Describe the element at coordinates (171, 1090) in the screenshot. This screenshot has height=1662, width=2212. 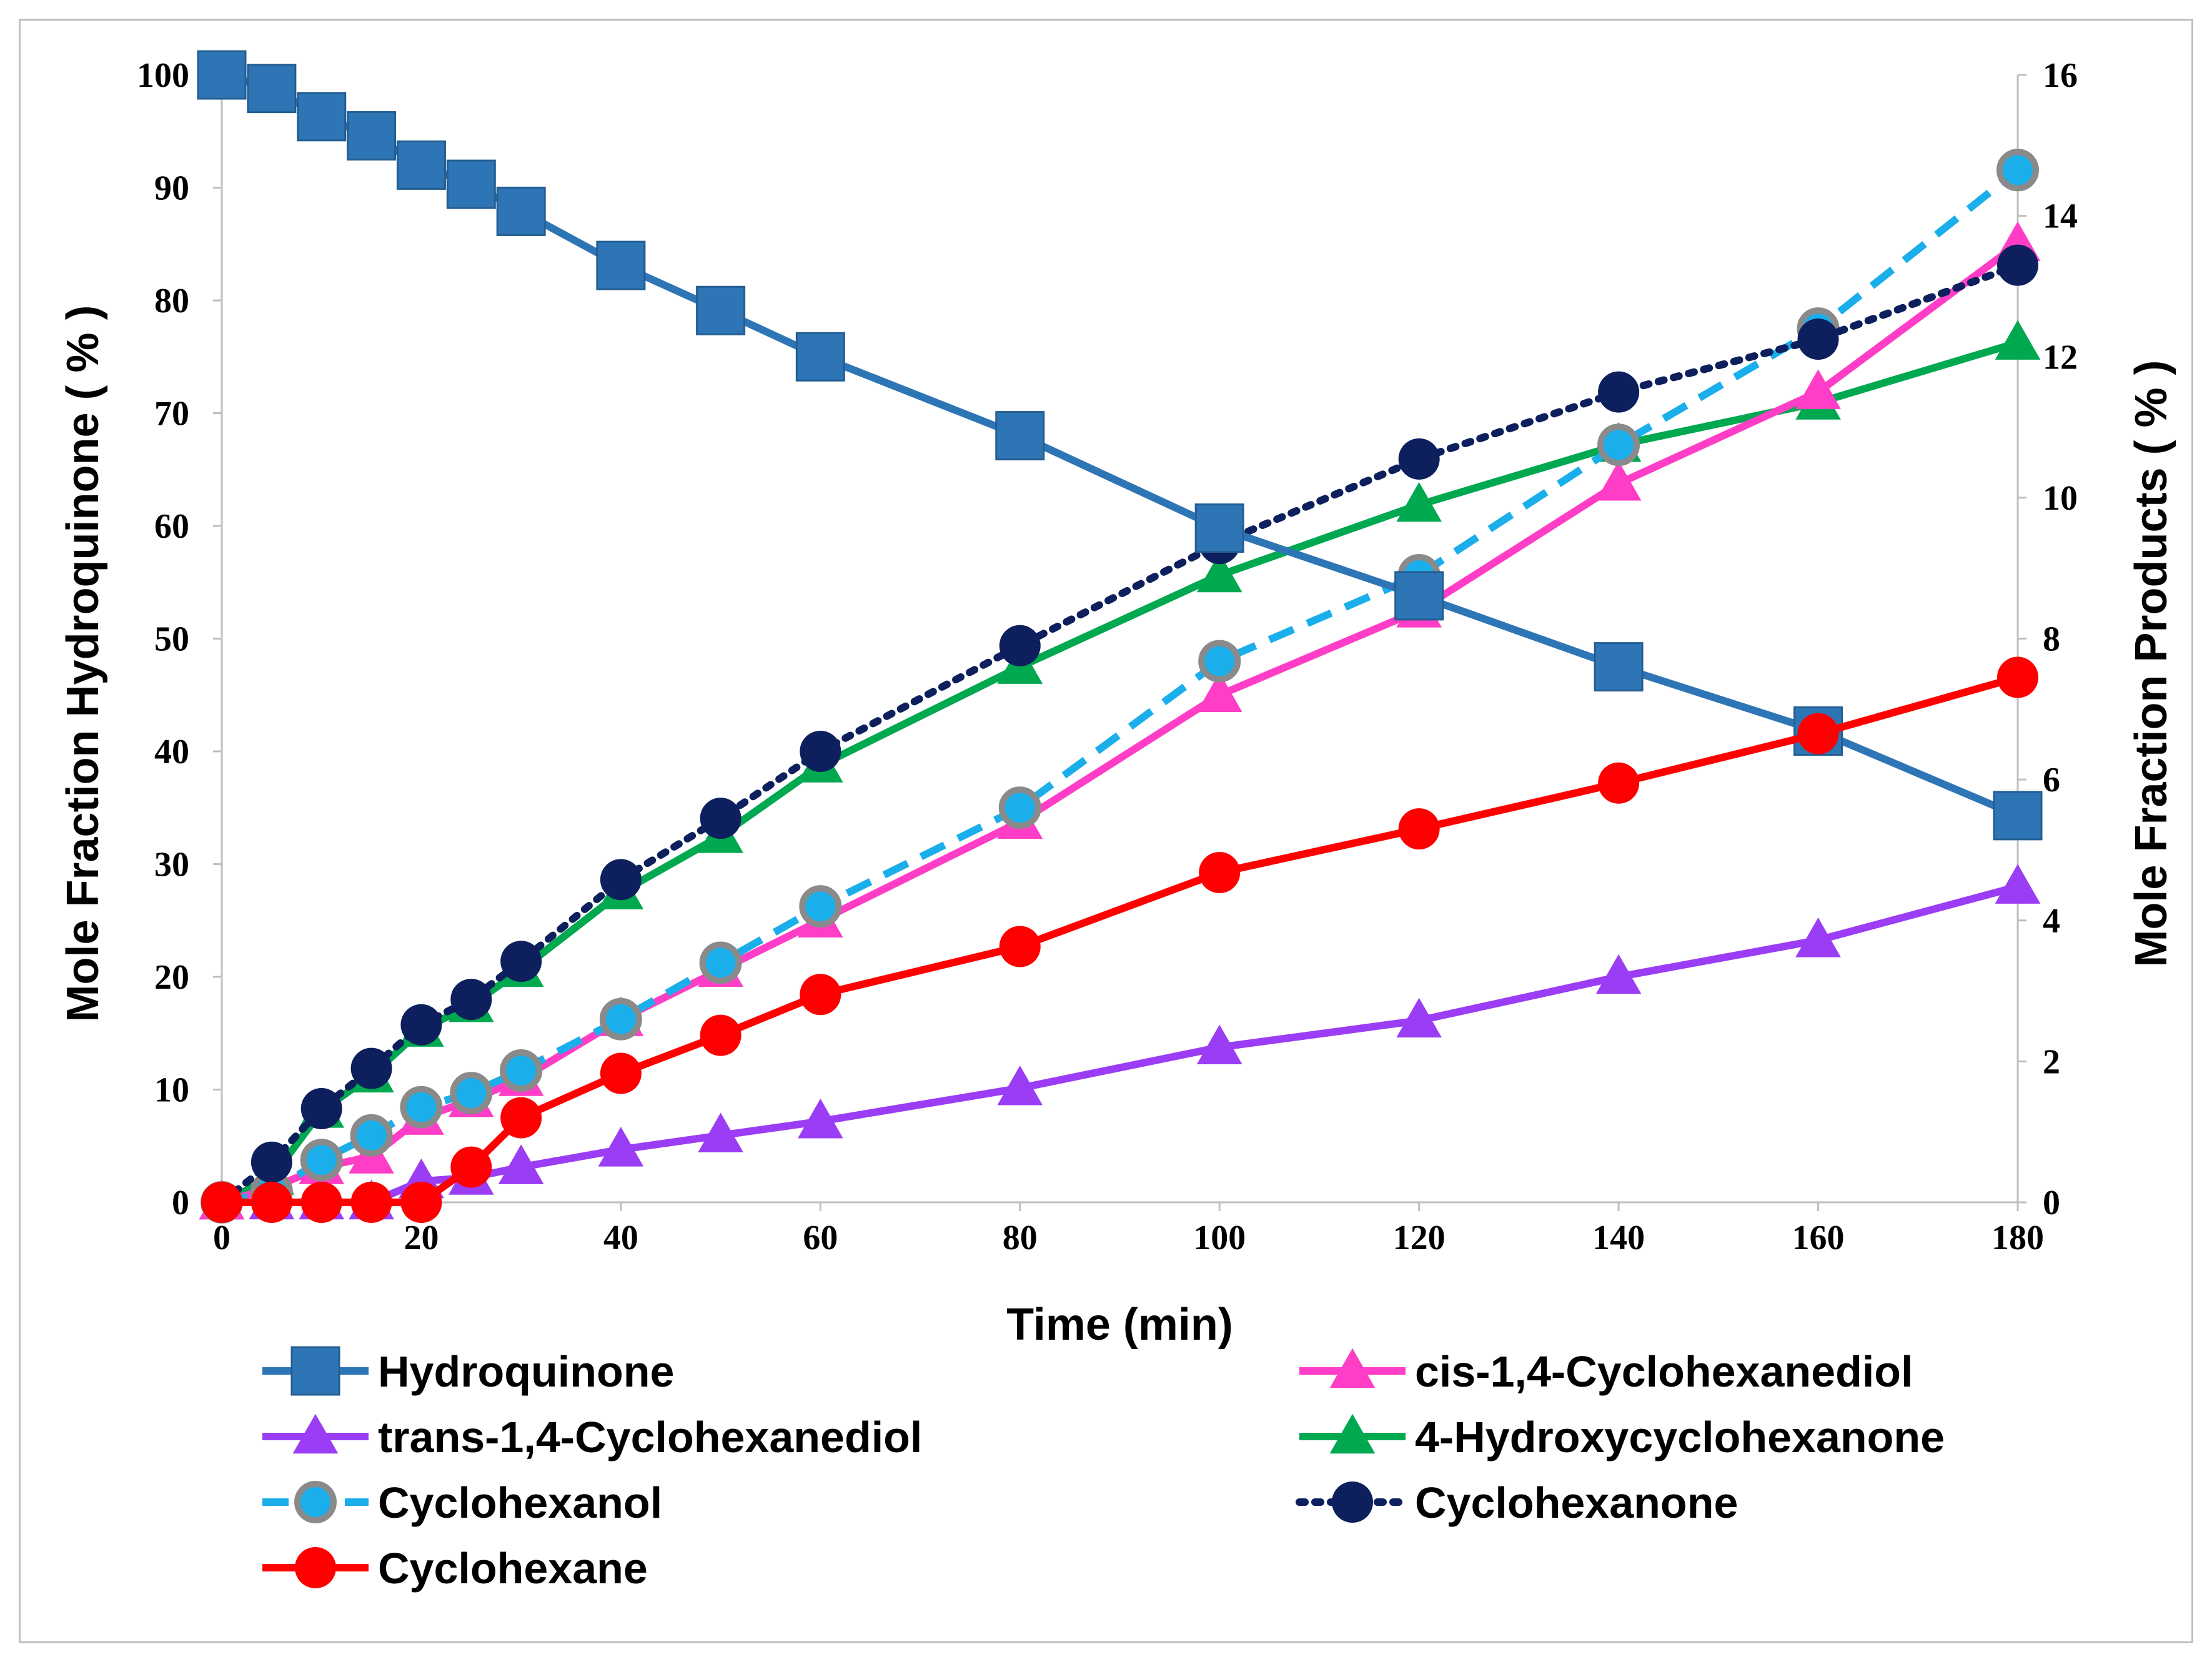
I see `y-left-tick-label: 10` at that location.